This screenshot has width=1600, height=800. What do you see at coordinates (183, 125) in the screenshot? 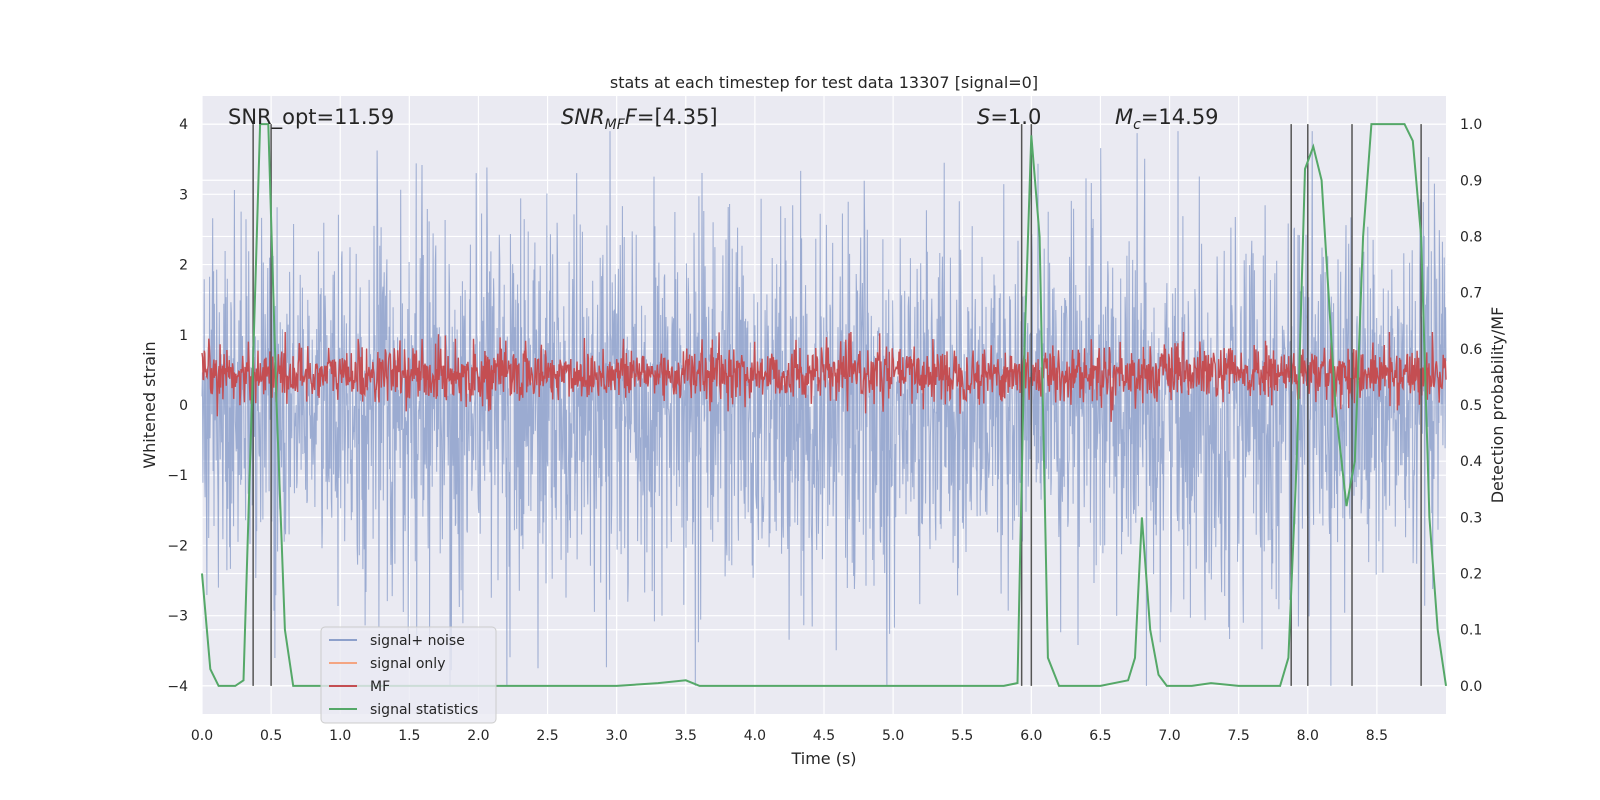
I see `y-tick-0: 4` at bounding box center [183, 125].